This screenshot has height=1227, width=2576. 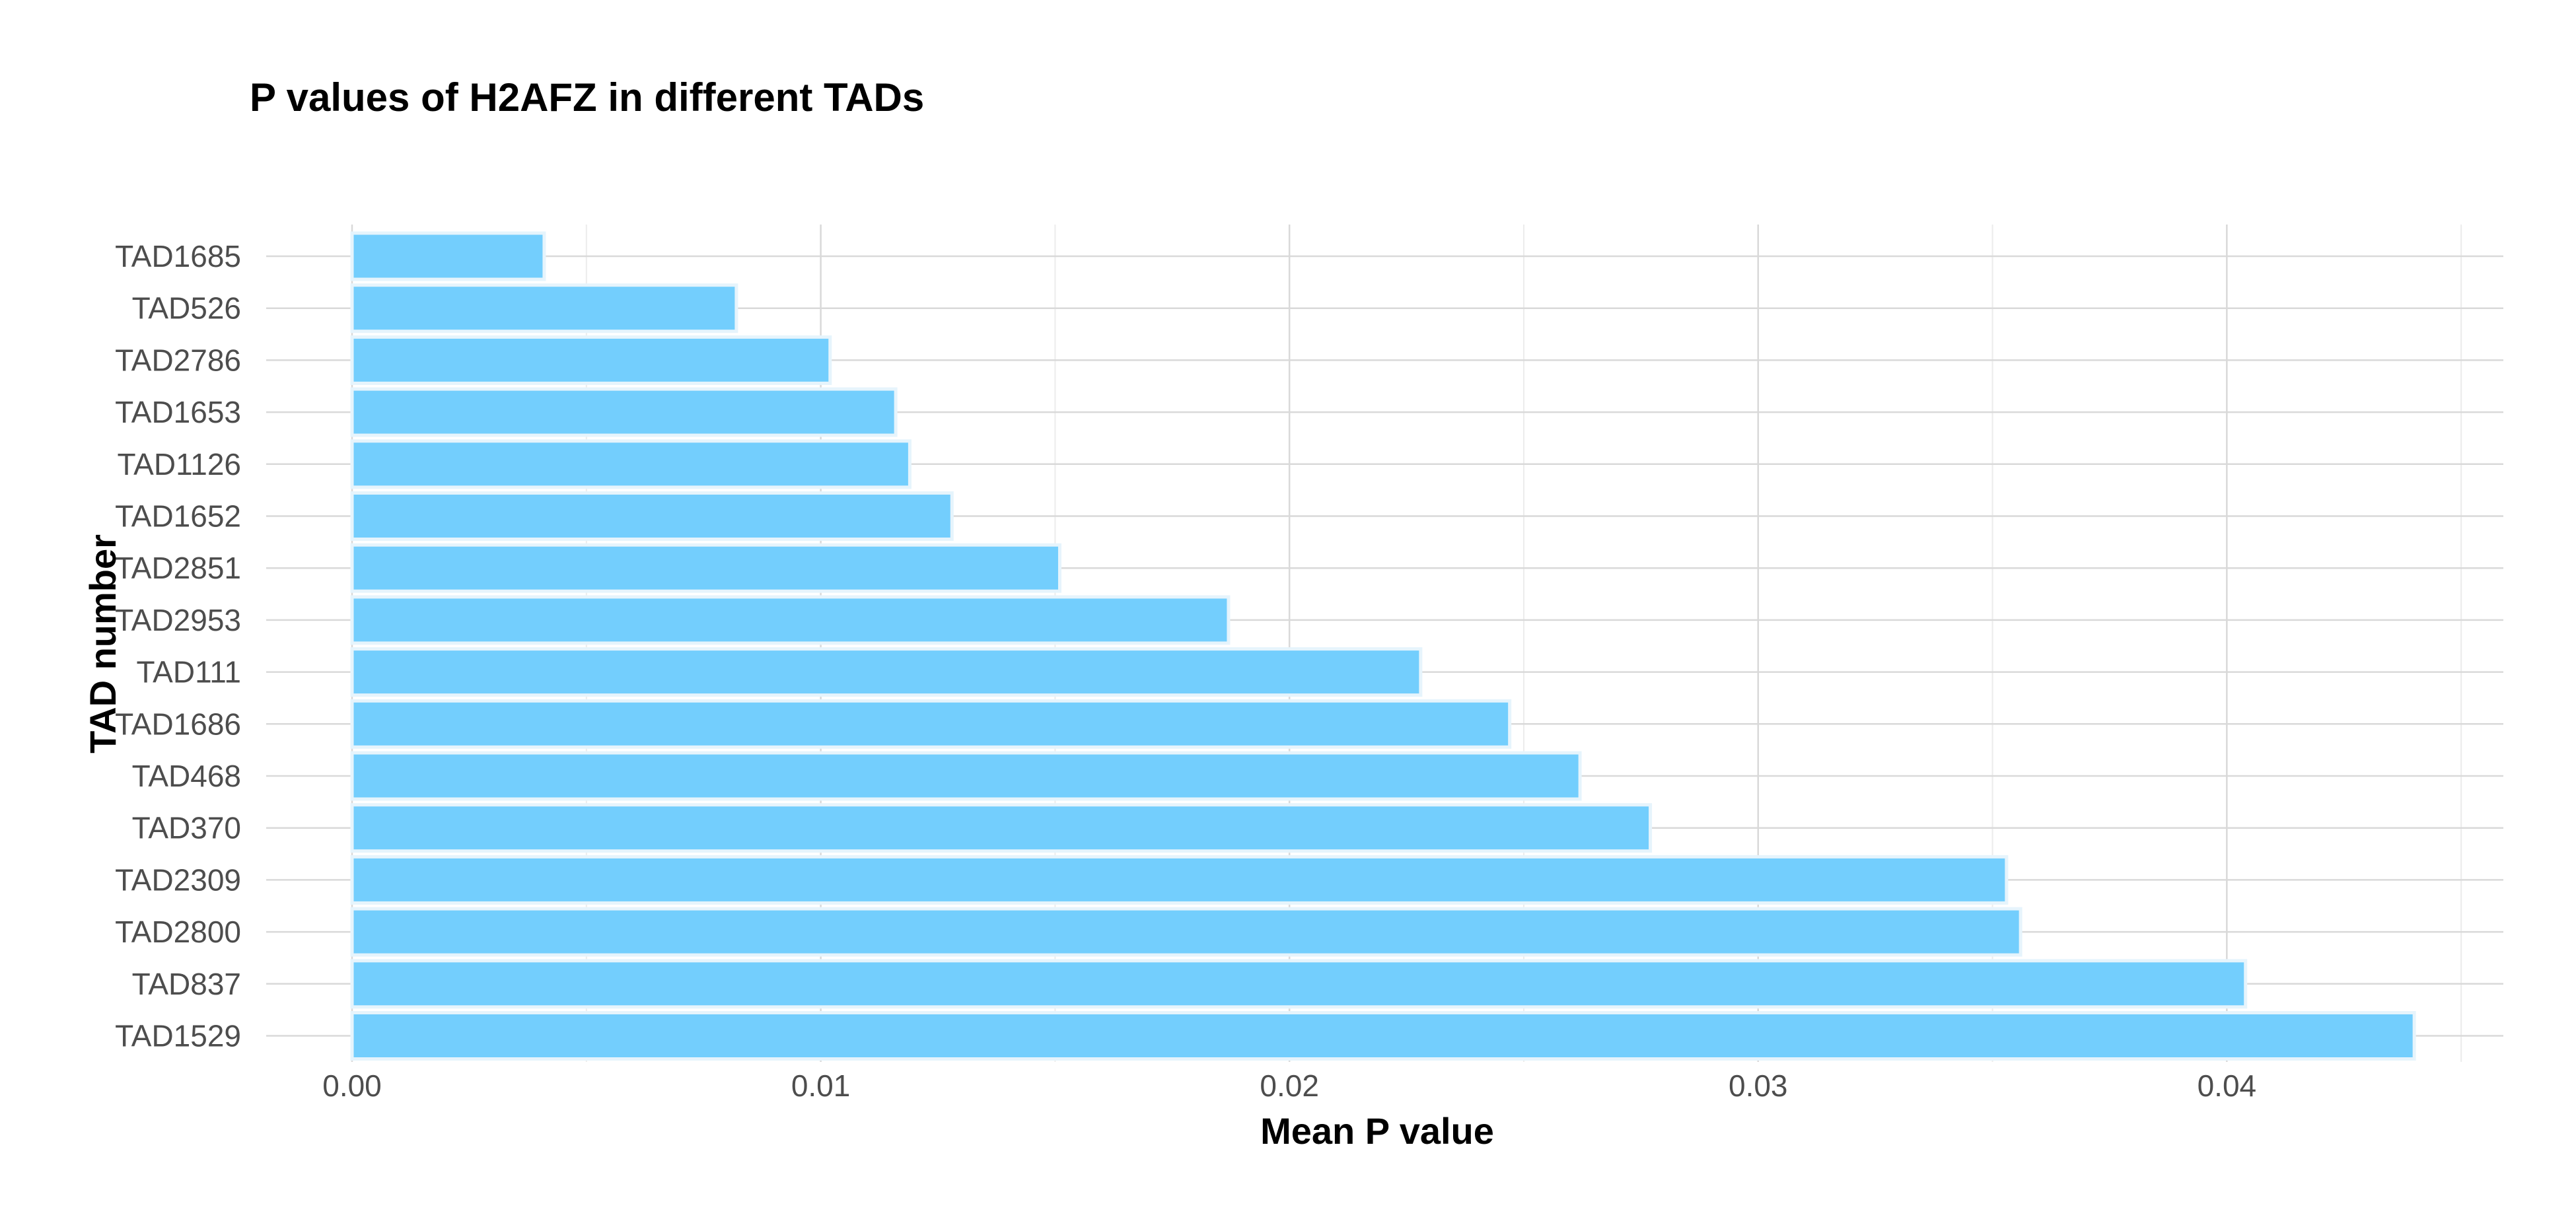 What do you see at coordinates (931, 724) in the screenshot?
I see `bar-tad1686` at bounding box center [931, 724].